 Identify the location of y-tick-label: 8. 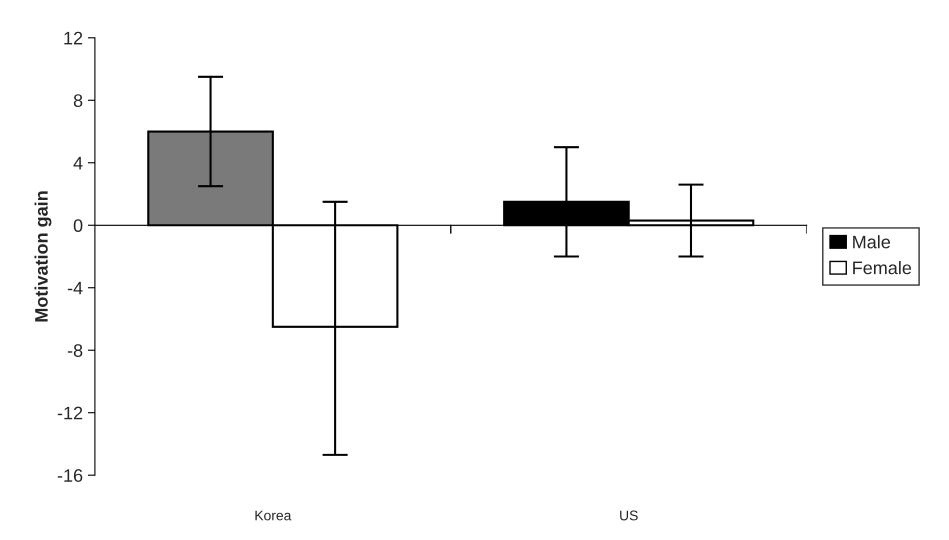
(78, 101).